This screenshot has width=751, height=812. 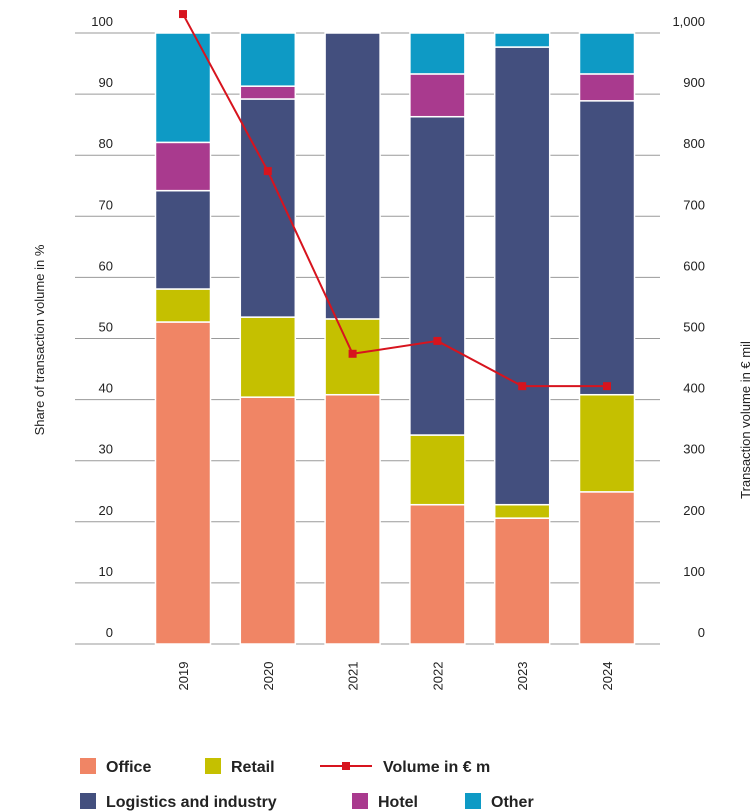 What do you see at coordinates (39, 339) in the screenshot?
I see `y-axis-label: Share of transaction volume in %` at bounding box center [39, 339].